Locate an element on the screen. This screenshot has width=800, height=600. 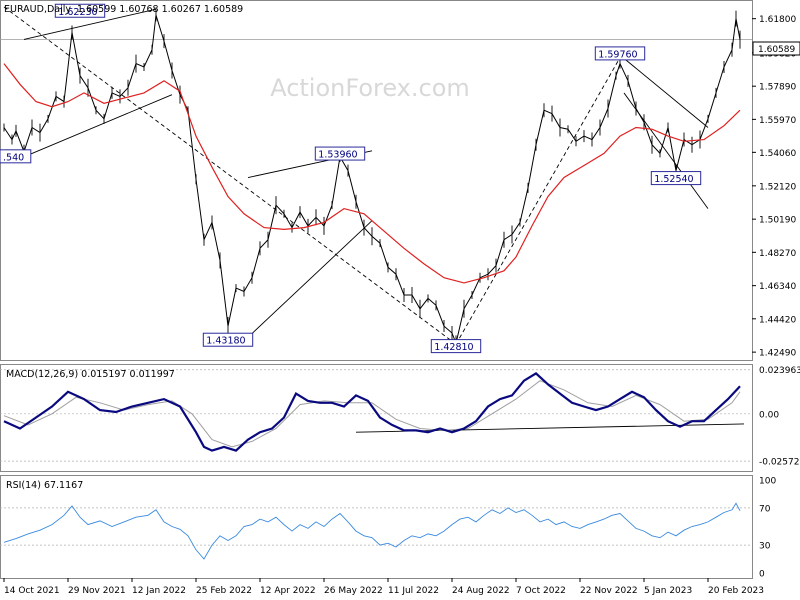
x-tick-label: 25 Feb 2022 is located at coordinates (224, 591).